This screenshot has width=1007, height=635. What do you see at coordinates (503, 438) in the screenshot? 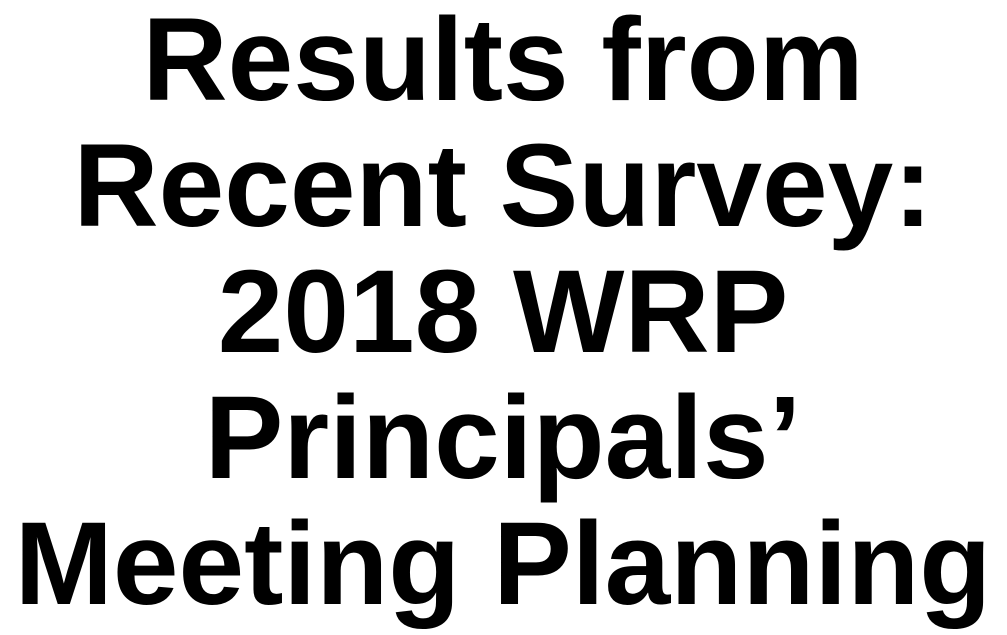
I see `title-line: Principals’` at bounding box center [503, 438].